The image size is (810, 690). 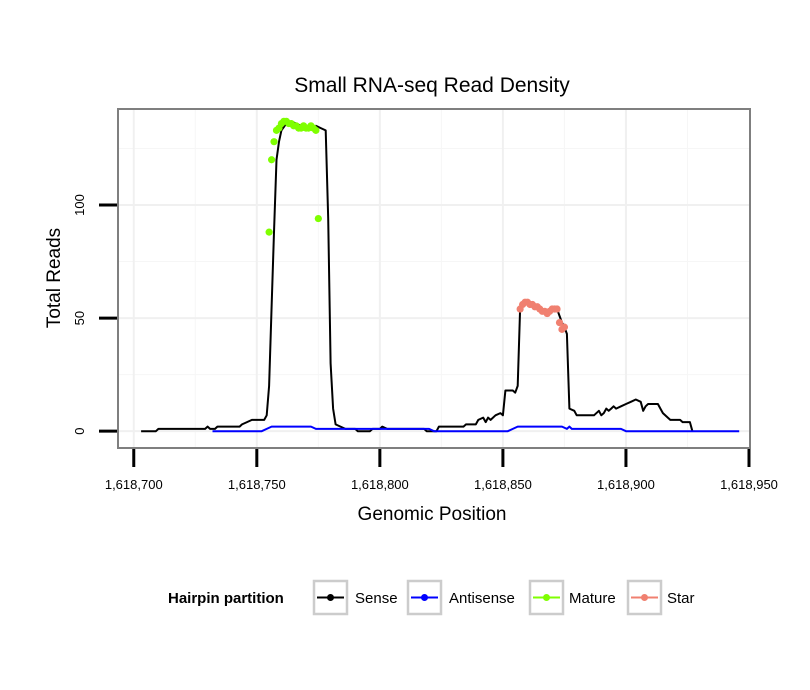 What do you see at coordinates (79, 431) in the screenshot?
I see `y-tick-label: 0` at bounding box center [79, 431].